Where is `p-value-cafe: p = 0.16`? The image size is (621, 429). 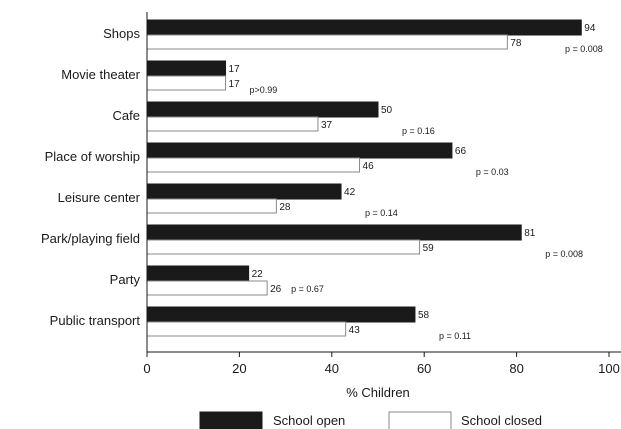 p-value-cafe: p = 0.16 is located at coordinates (418, 131).